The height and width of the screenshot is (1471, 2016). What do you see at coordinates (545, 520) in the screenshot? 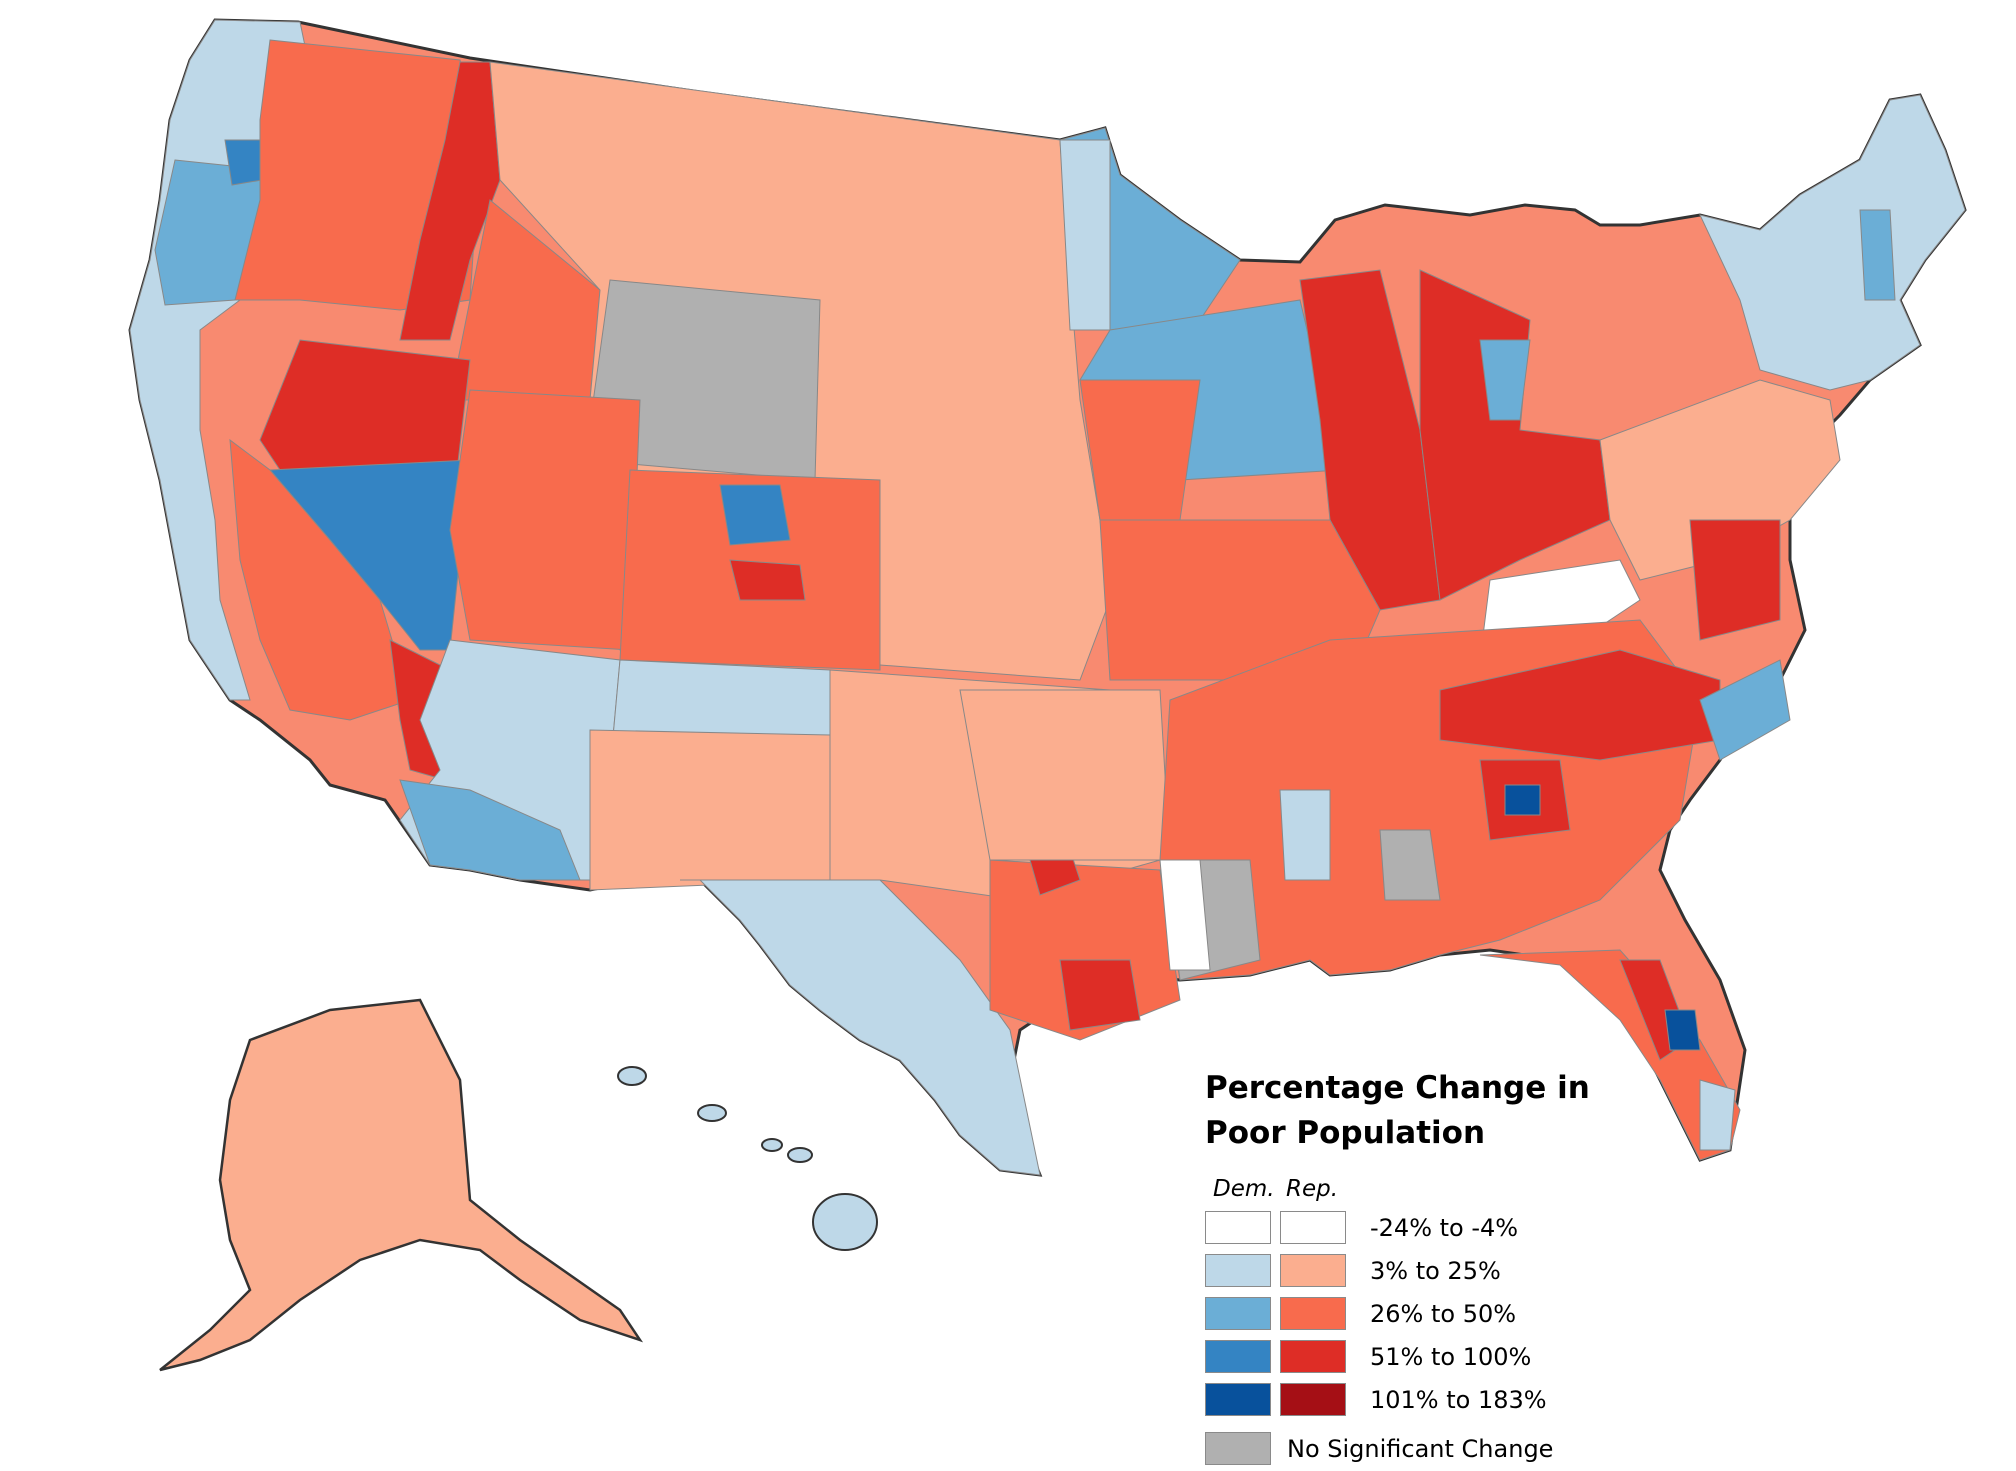
I see `region-utah` at bounding box center [545, 520].